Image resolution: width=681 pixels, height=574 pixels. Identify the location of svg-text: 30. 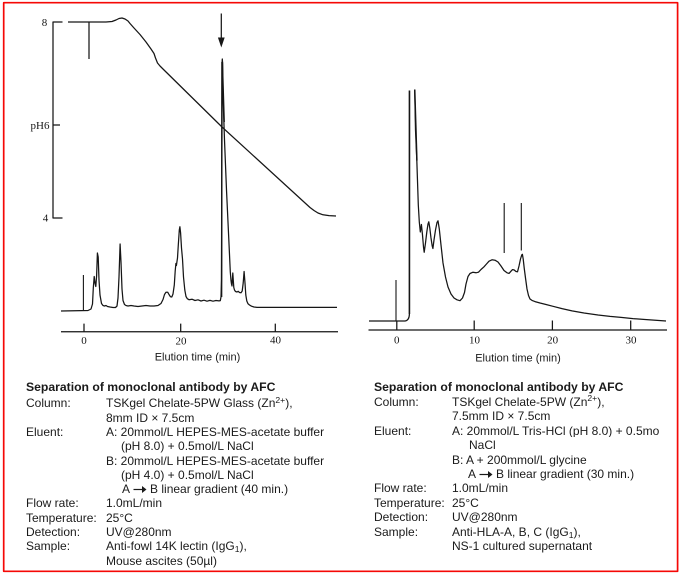
(632, 341).